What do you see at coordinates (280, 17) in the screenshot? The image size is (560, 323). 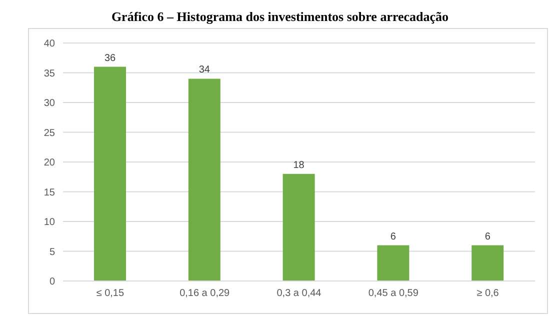 I see `chart-title: Gráfico 6 – Histograma dos investimentos sobre arrecadação` at bounding box center [280, 17].